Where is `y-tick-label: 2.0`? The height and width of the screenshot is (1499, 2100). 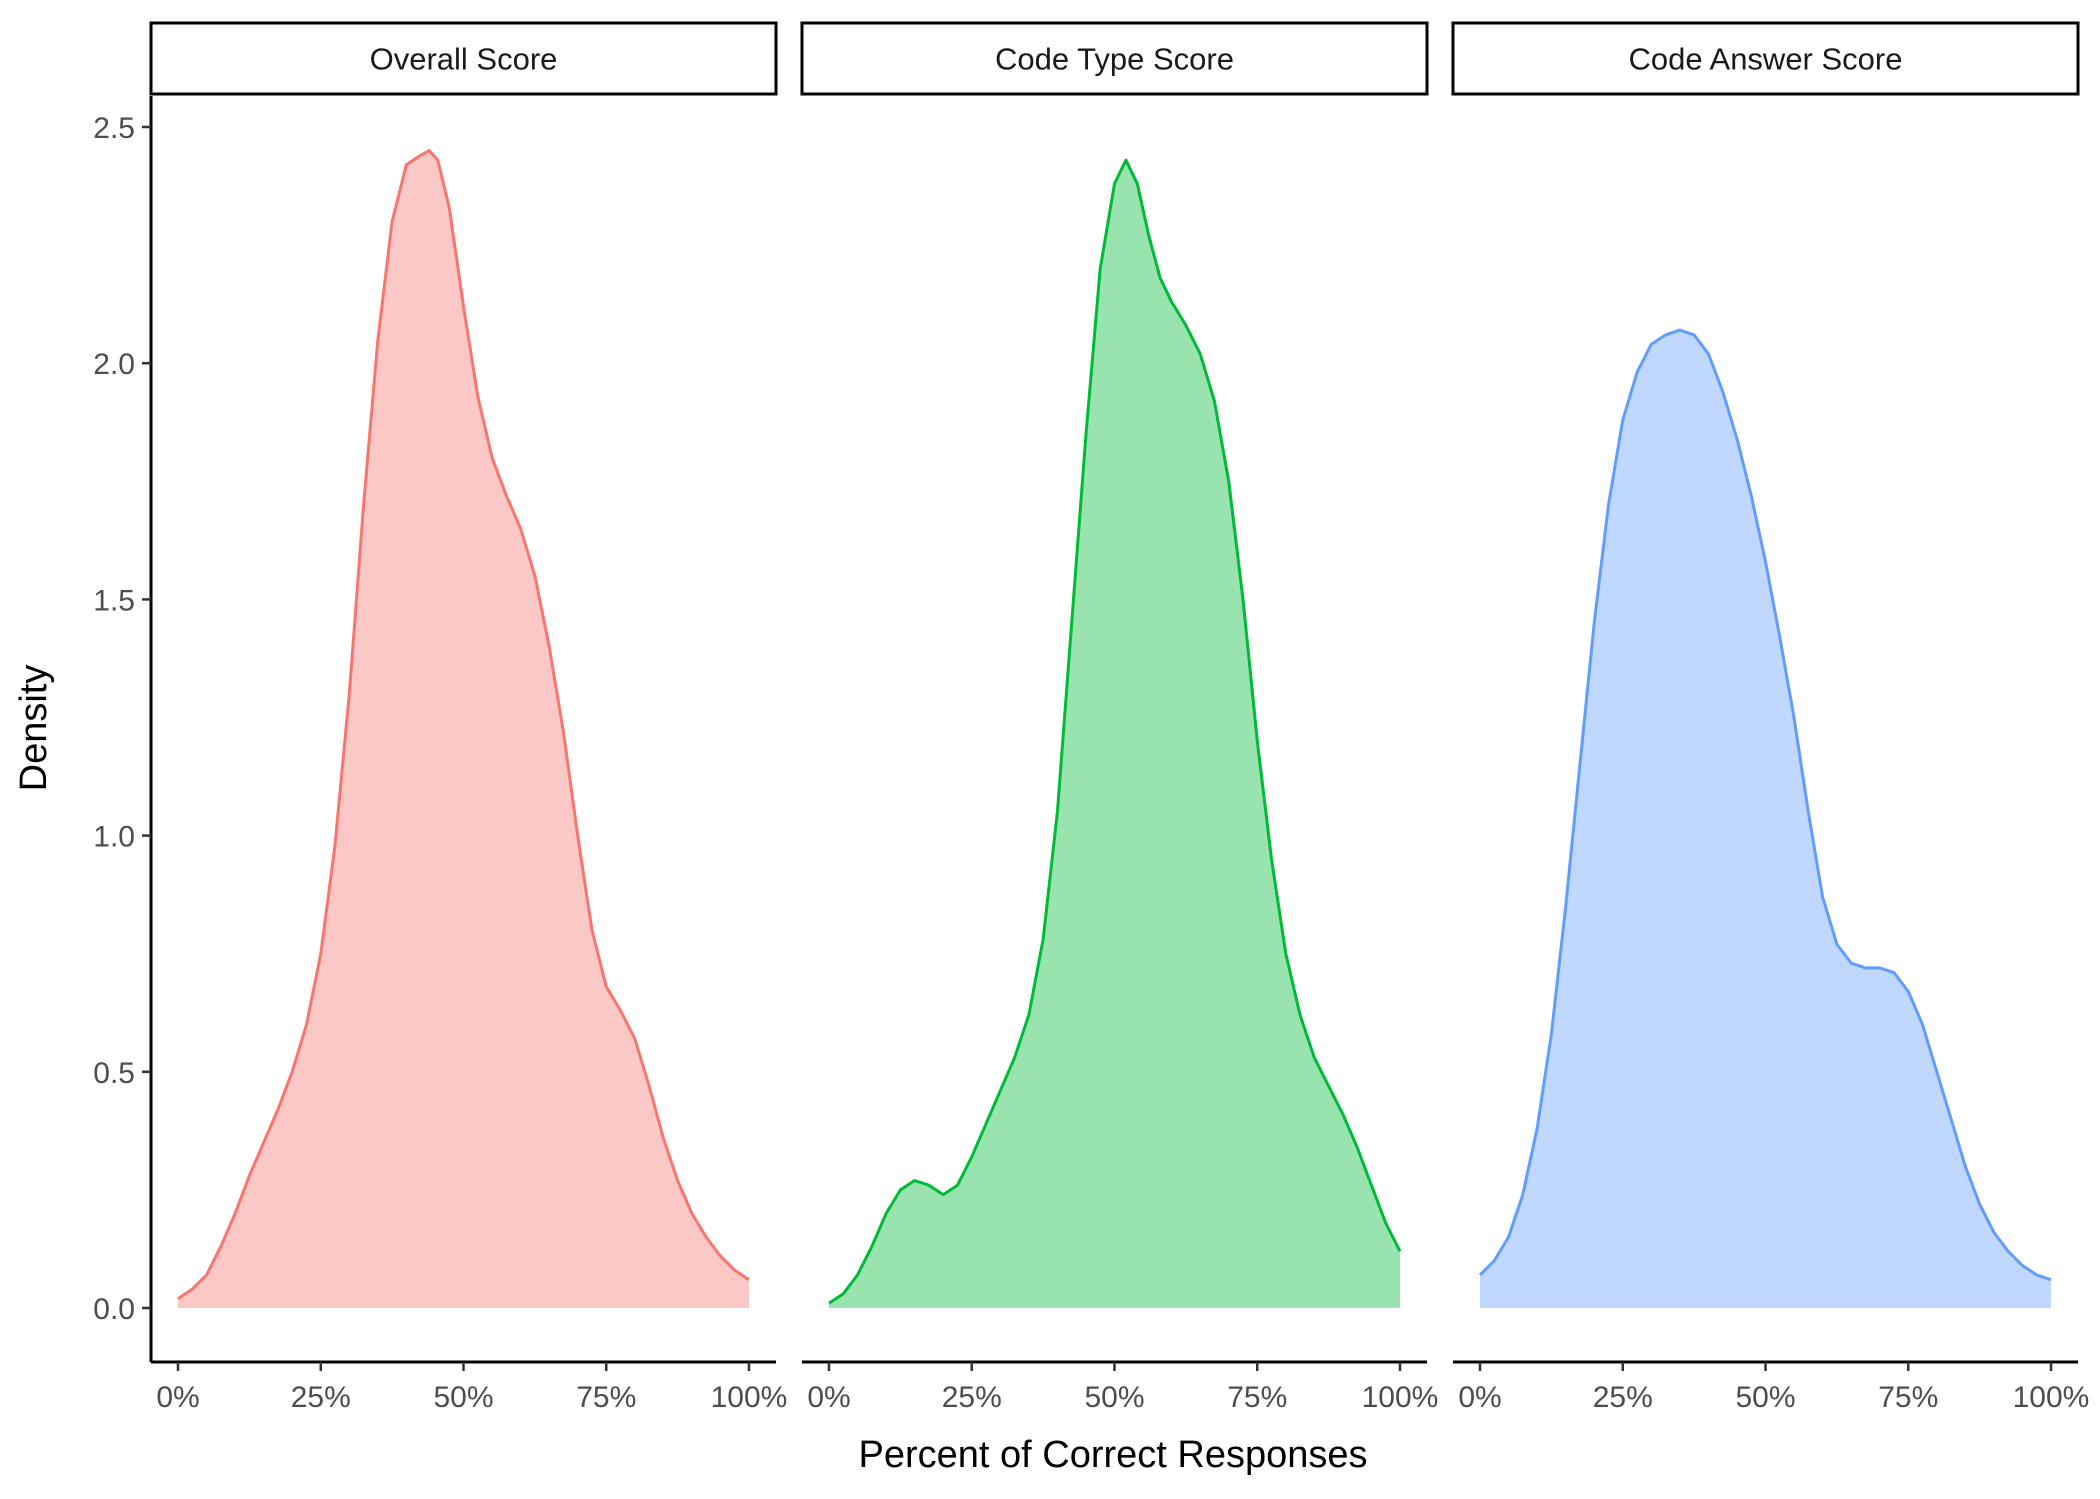
y-tick-label: 2.0 is located at coordinates (114, 364).